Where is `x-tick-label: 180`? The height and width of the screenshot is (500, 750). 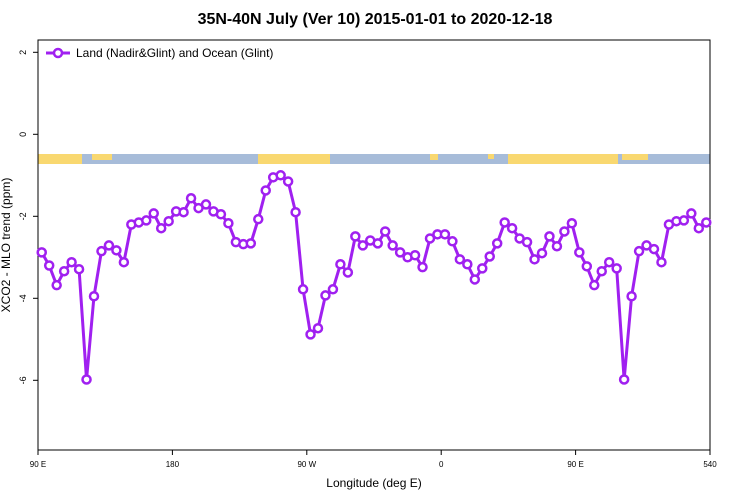 x-tick-label: 180 is located at coordinates (173, 464).